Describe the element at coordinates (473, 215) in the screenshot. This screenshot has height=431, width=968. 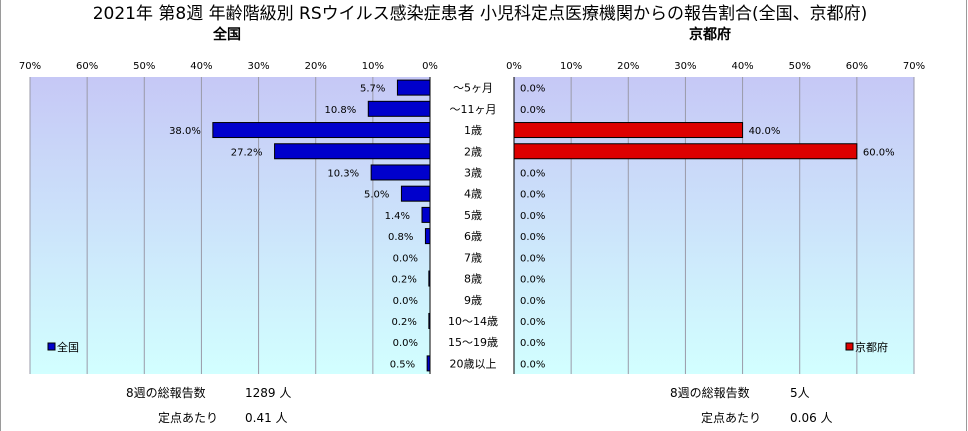
I see `category-label: 5歳` at that location.